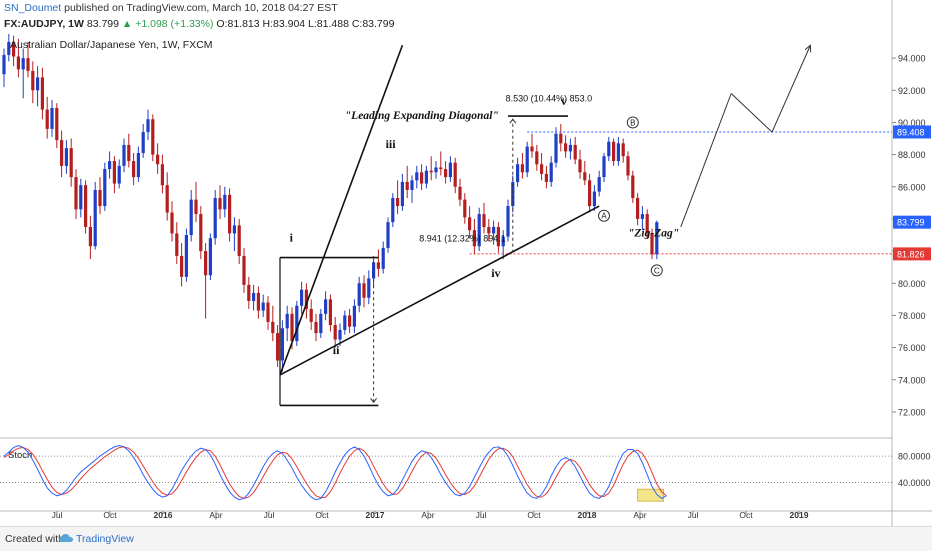 The image size is (932, 551). I want to click on price-label-text: 89.408, so click(911, 132).